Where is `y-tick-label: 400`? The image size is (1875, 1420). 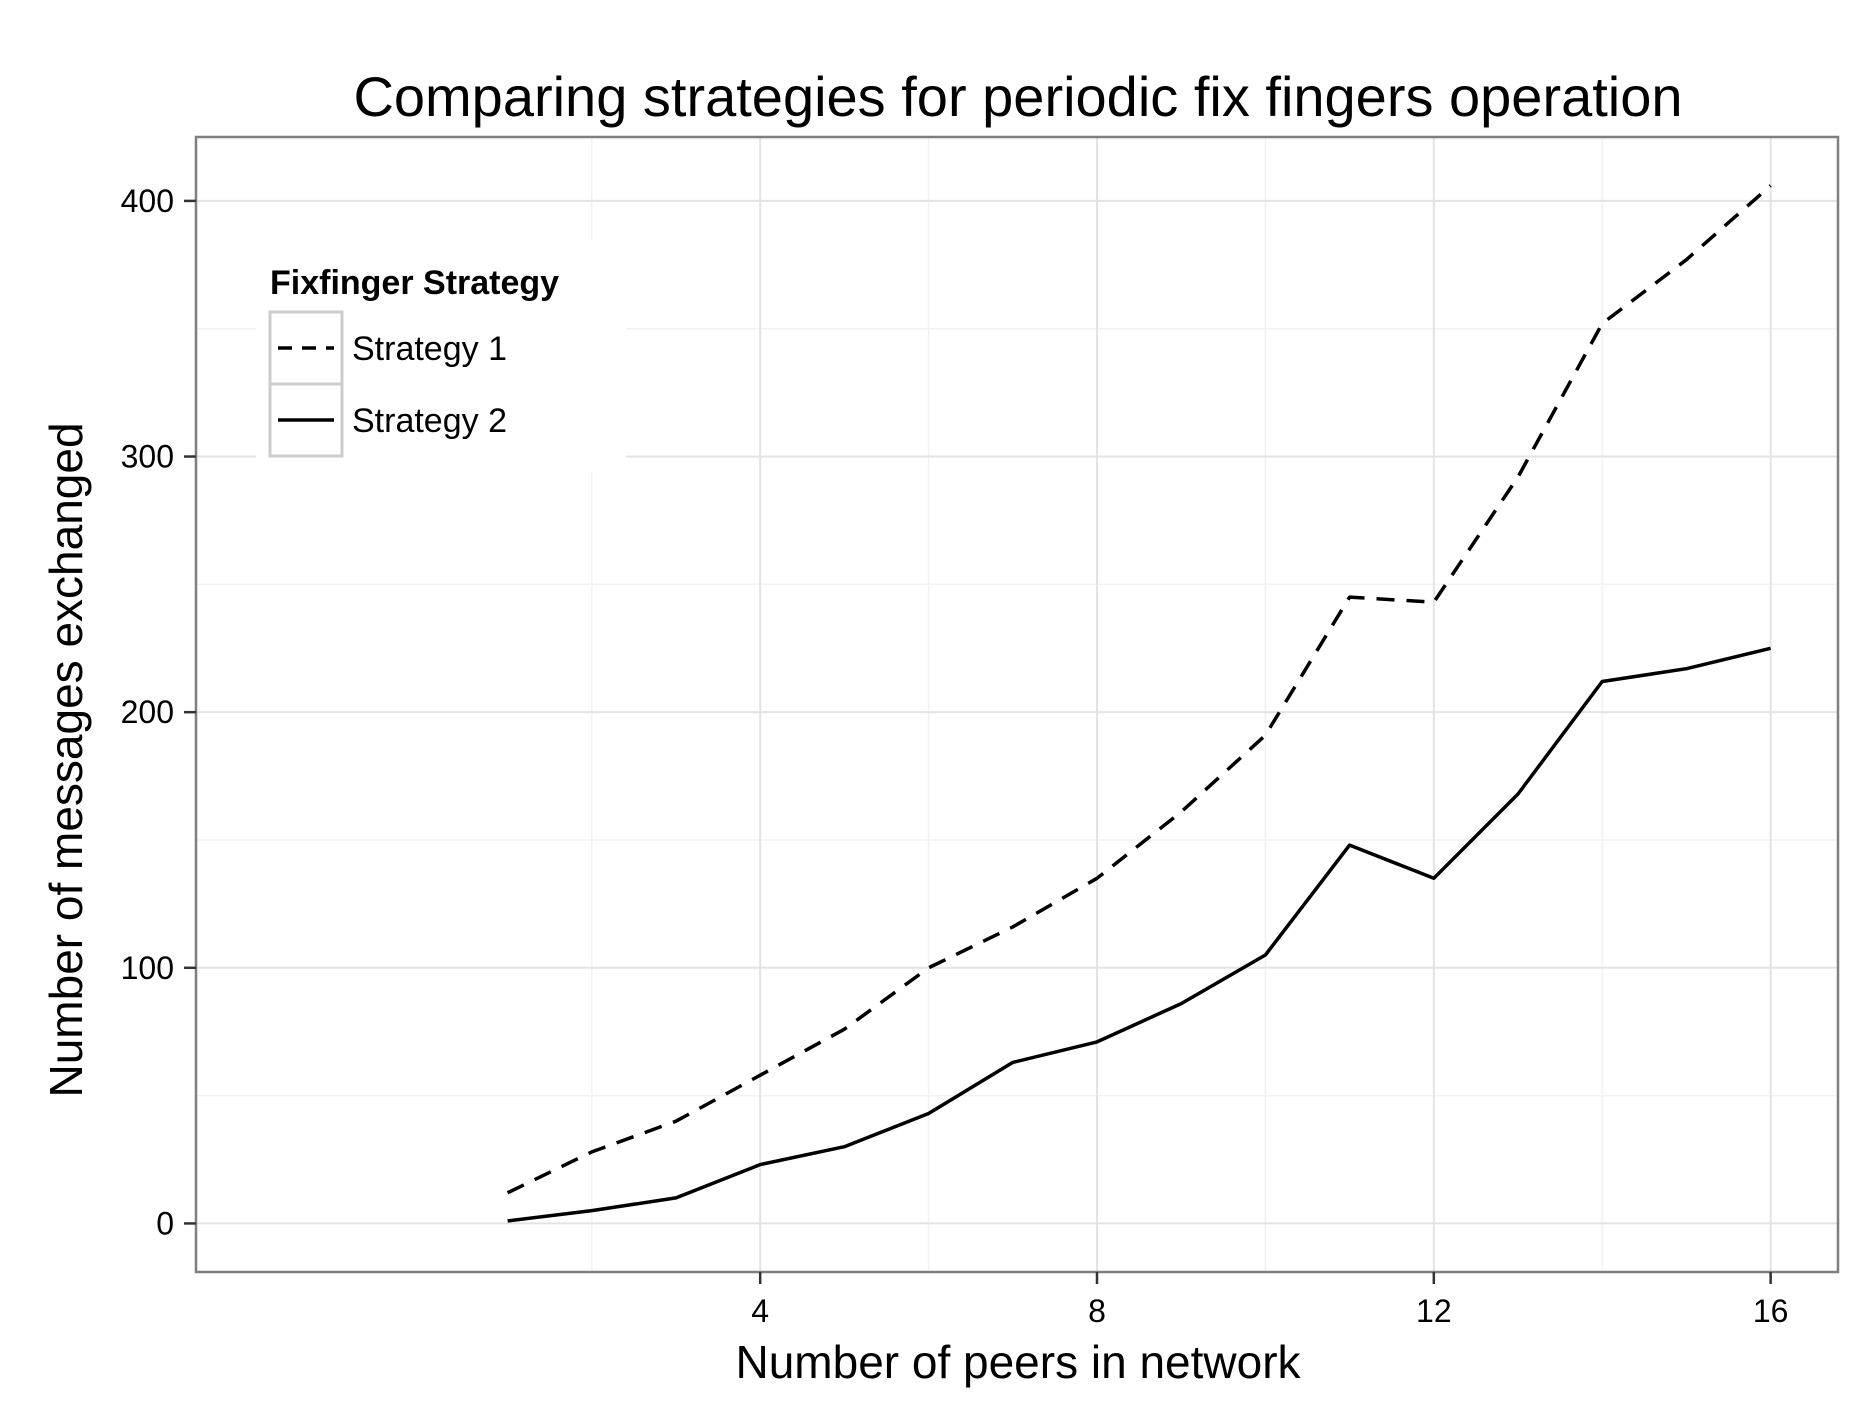
y-tick-label: 400 is located at coordinates (147, 201).